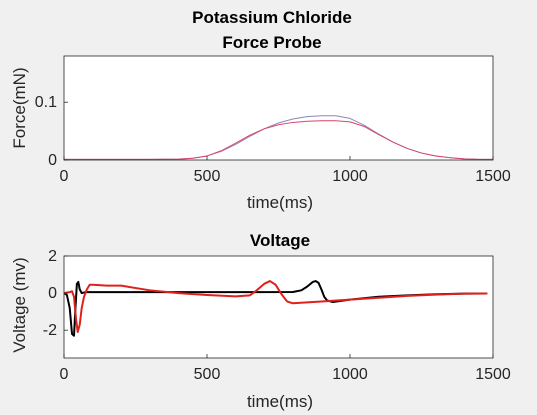 The image size is (537, 415). Describe the element at coordinates (51, 131) in the screenshot. I see `force-y-ticks: 00.1` at that location.